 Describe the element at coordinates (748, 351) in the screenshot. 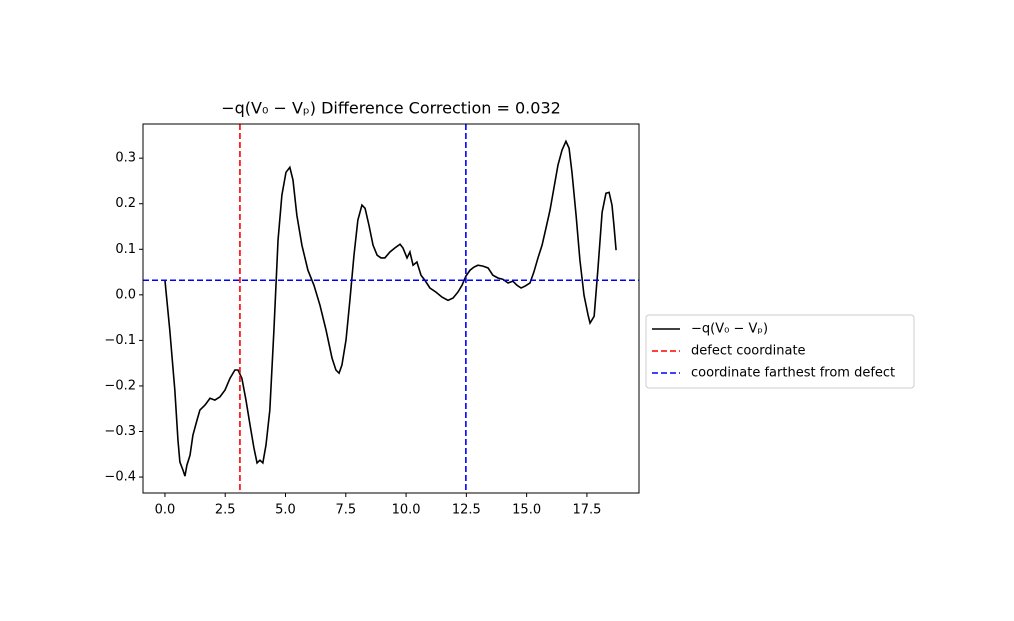

I see `legend-label: defect coordinate` at that location.